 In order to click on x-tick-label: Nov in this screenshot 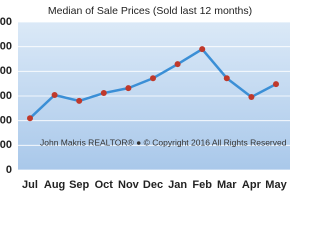, I will do `click(129, 185)`.